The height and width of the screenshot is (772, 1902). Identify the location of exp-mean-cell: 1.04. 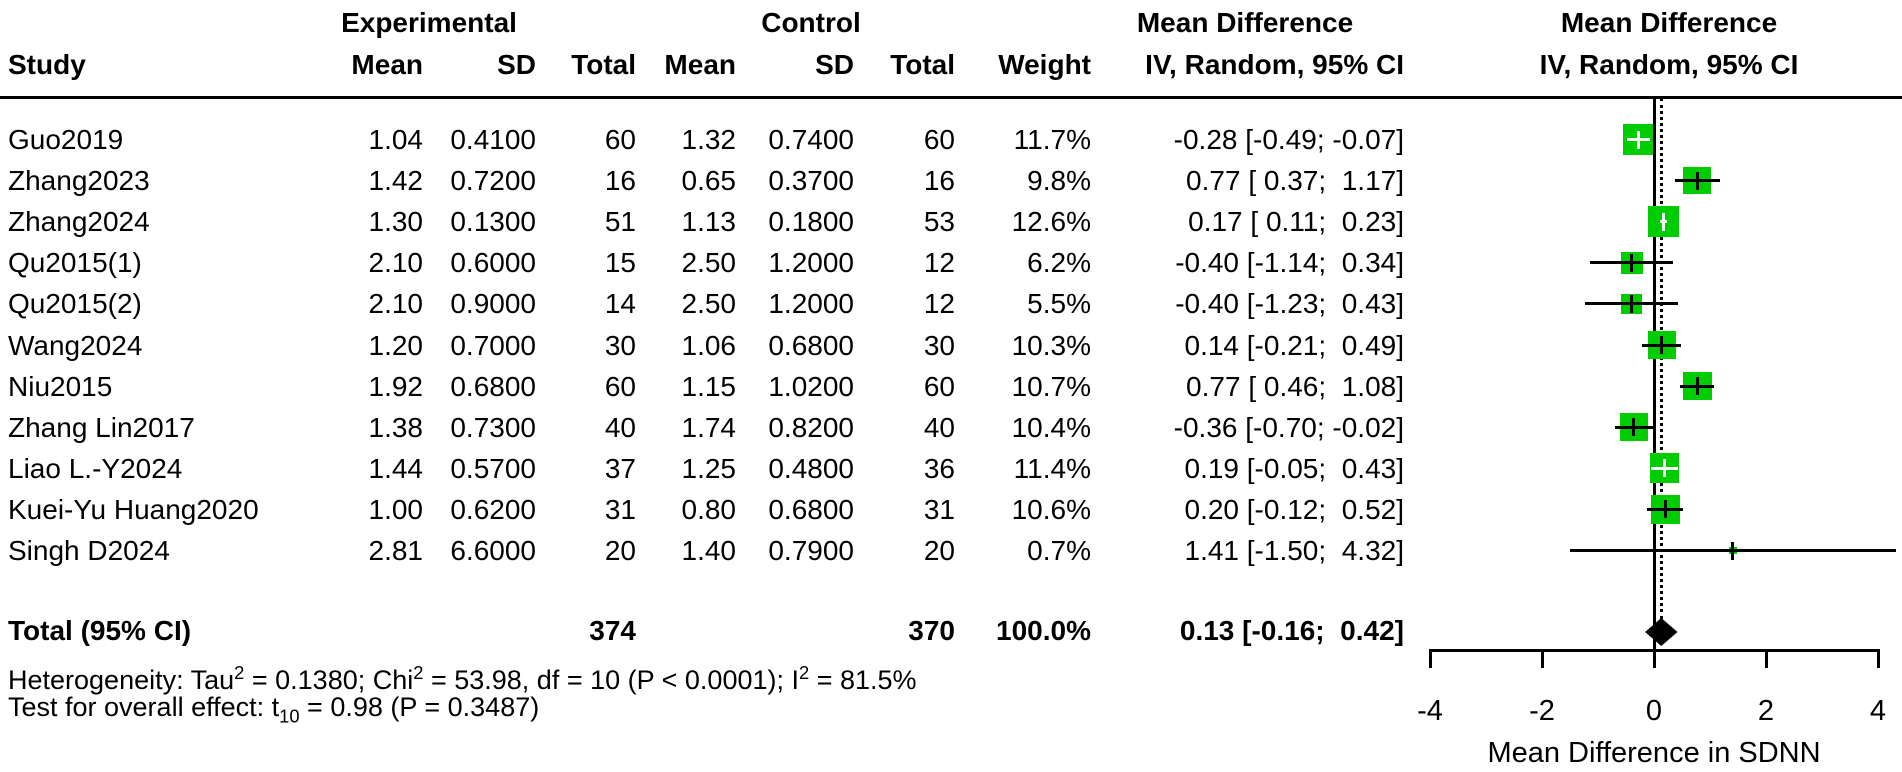
(396, 139).